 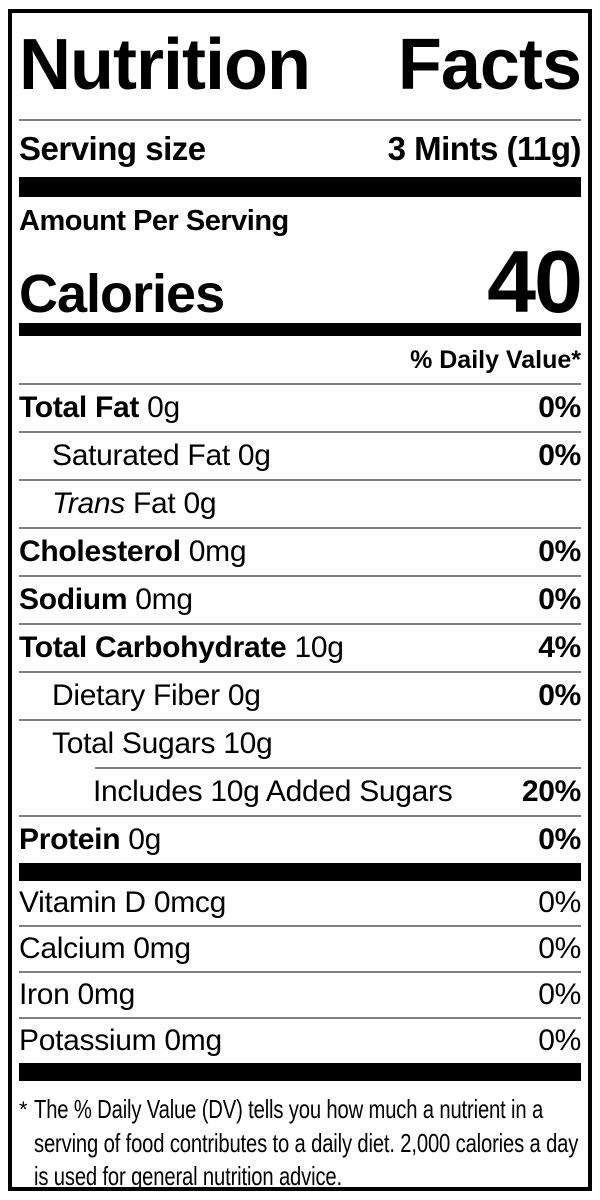 I want to click on nutrient-name: Saturated Fat 0g, so click(x=161, y=455).